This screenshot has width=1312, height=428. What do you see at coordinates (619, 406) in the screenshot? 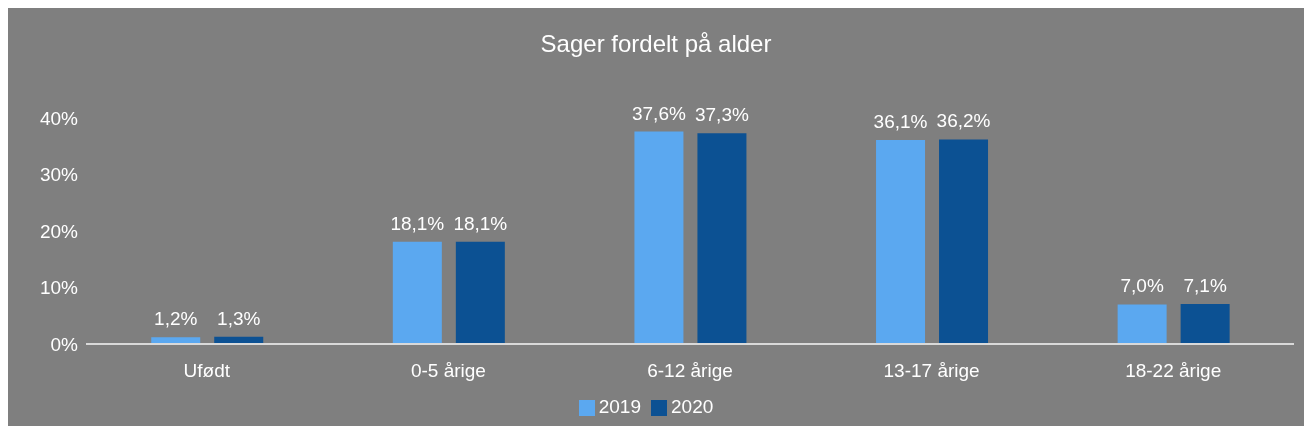
I see `legend-label: 2019` at bounding box center [619, 406].